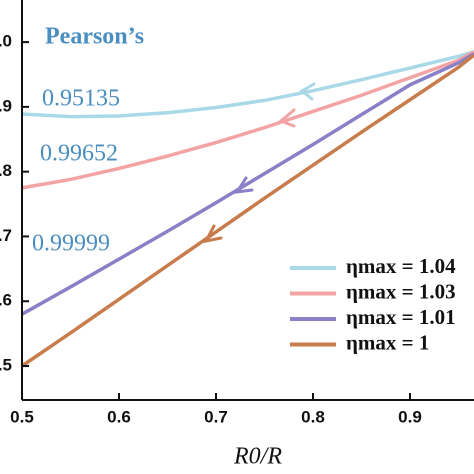 This screenshot has width=474, height=474. I want to click on x-tick-label: 0.6, so click(119, 416).